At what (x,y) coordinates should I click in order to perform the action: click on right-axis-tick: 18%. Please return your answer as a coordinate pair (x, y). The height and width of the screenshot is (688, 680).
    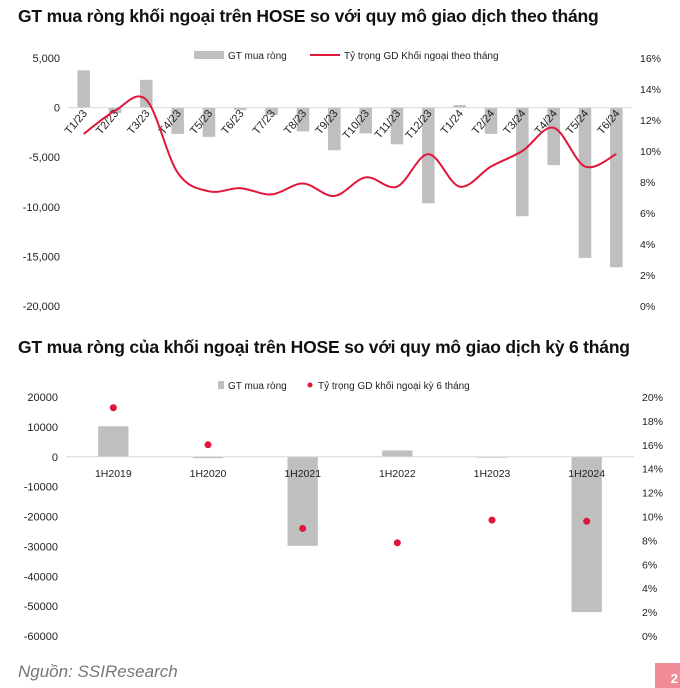
    Looking at the image, I should click on (652, 422).